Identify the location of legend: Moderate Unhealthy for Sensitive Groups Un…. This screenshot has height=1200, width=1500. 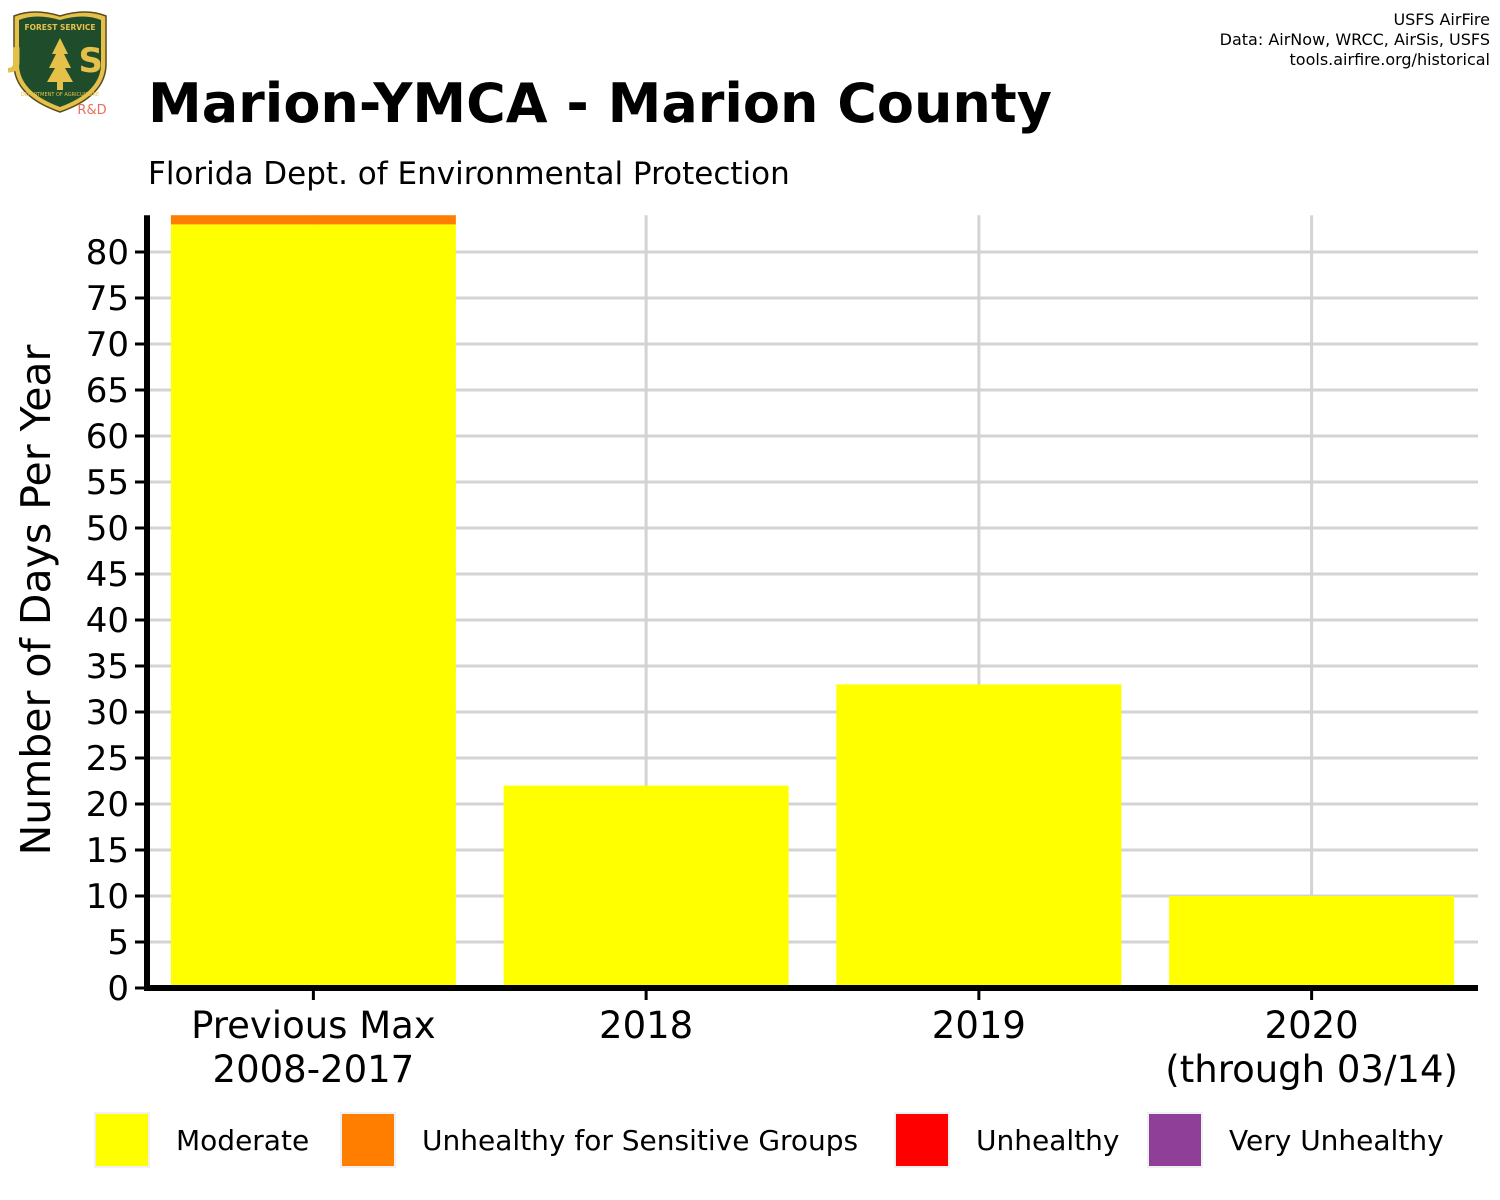
(750, 1140).